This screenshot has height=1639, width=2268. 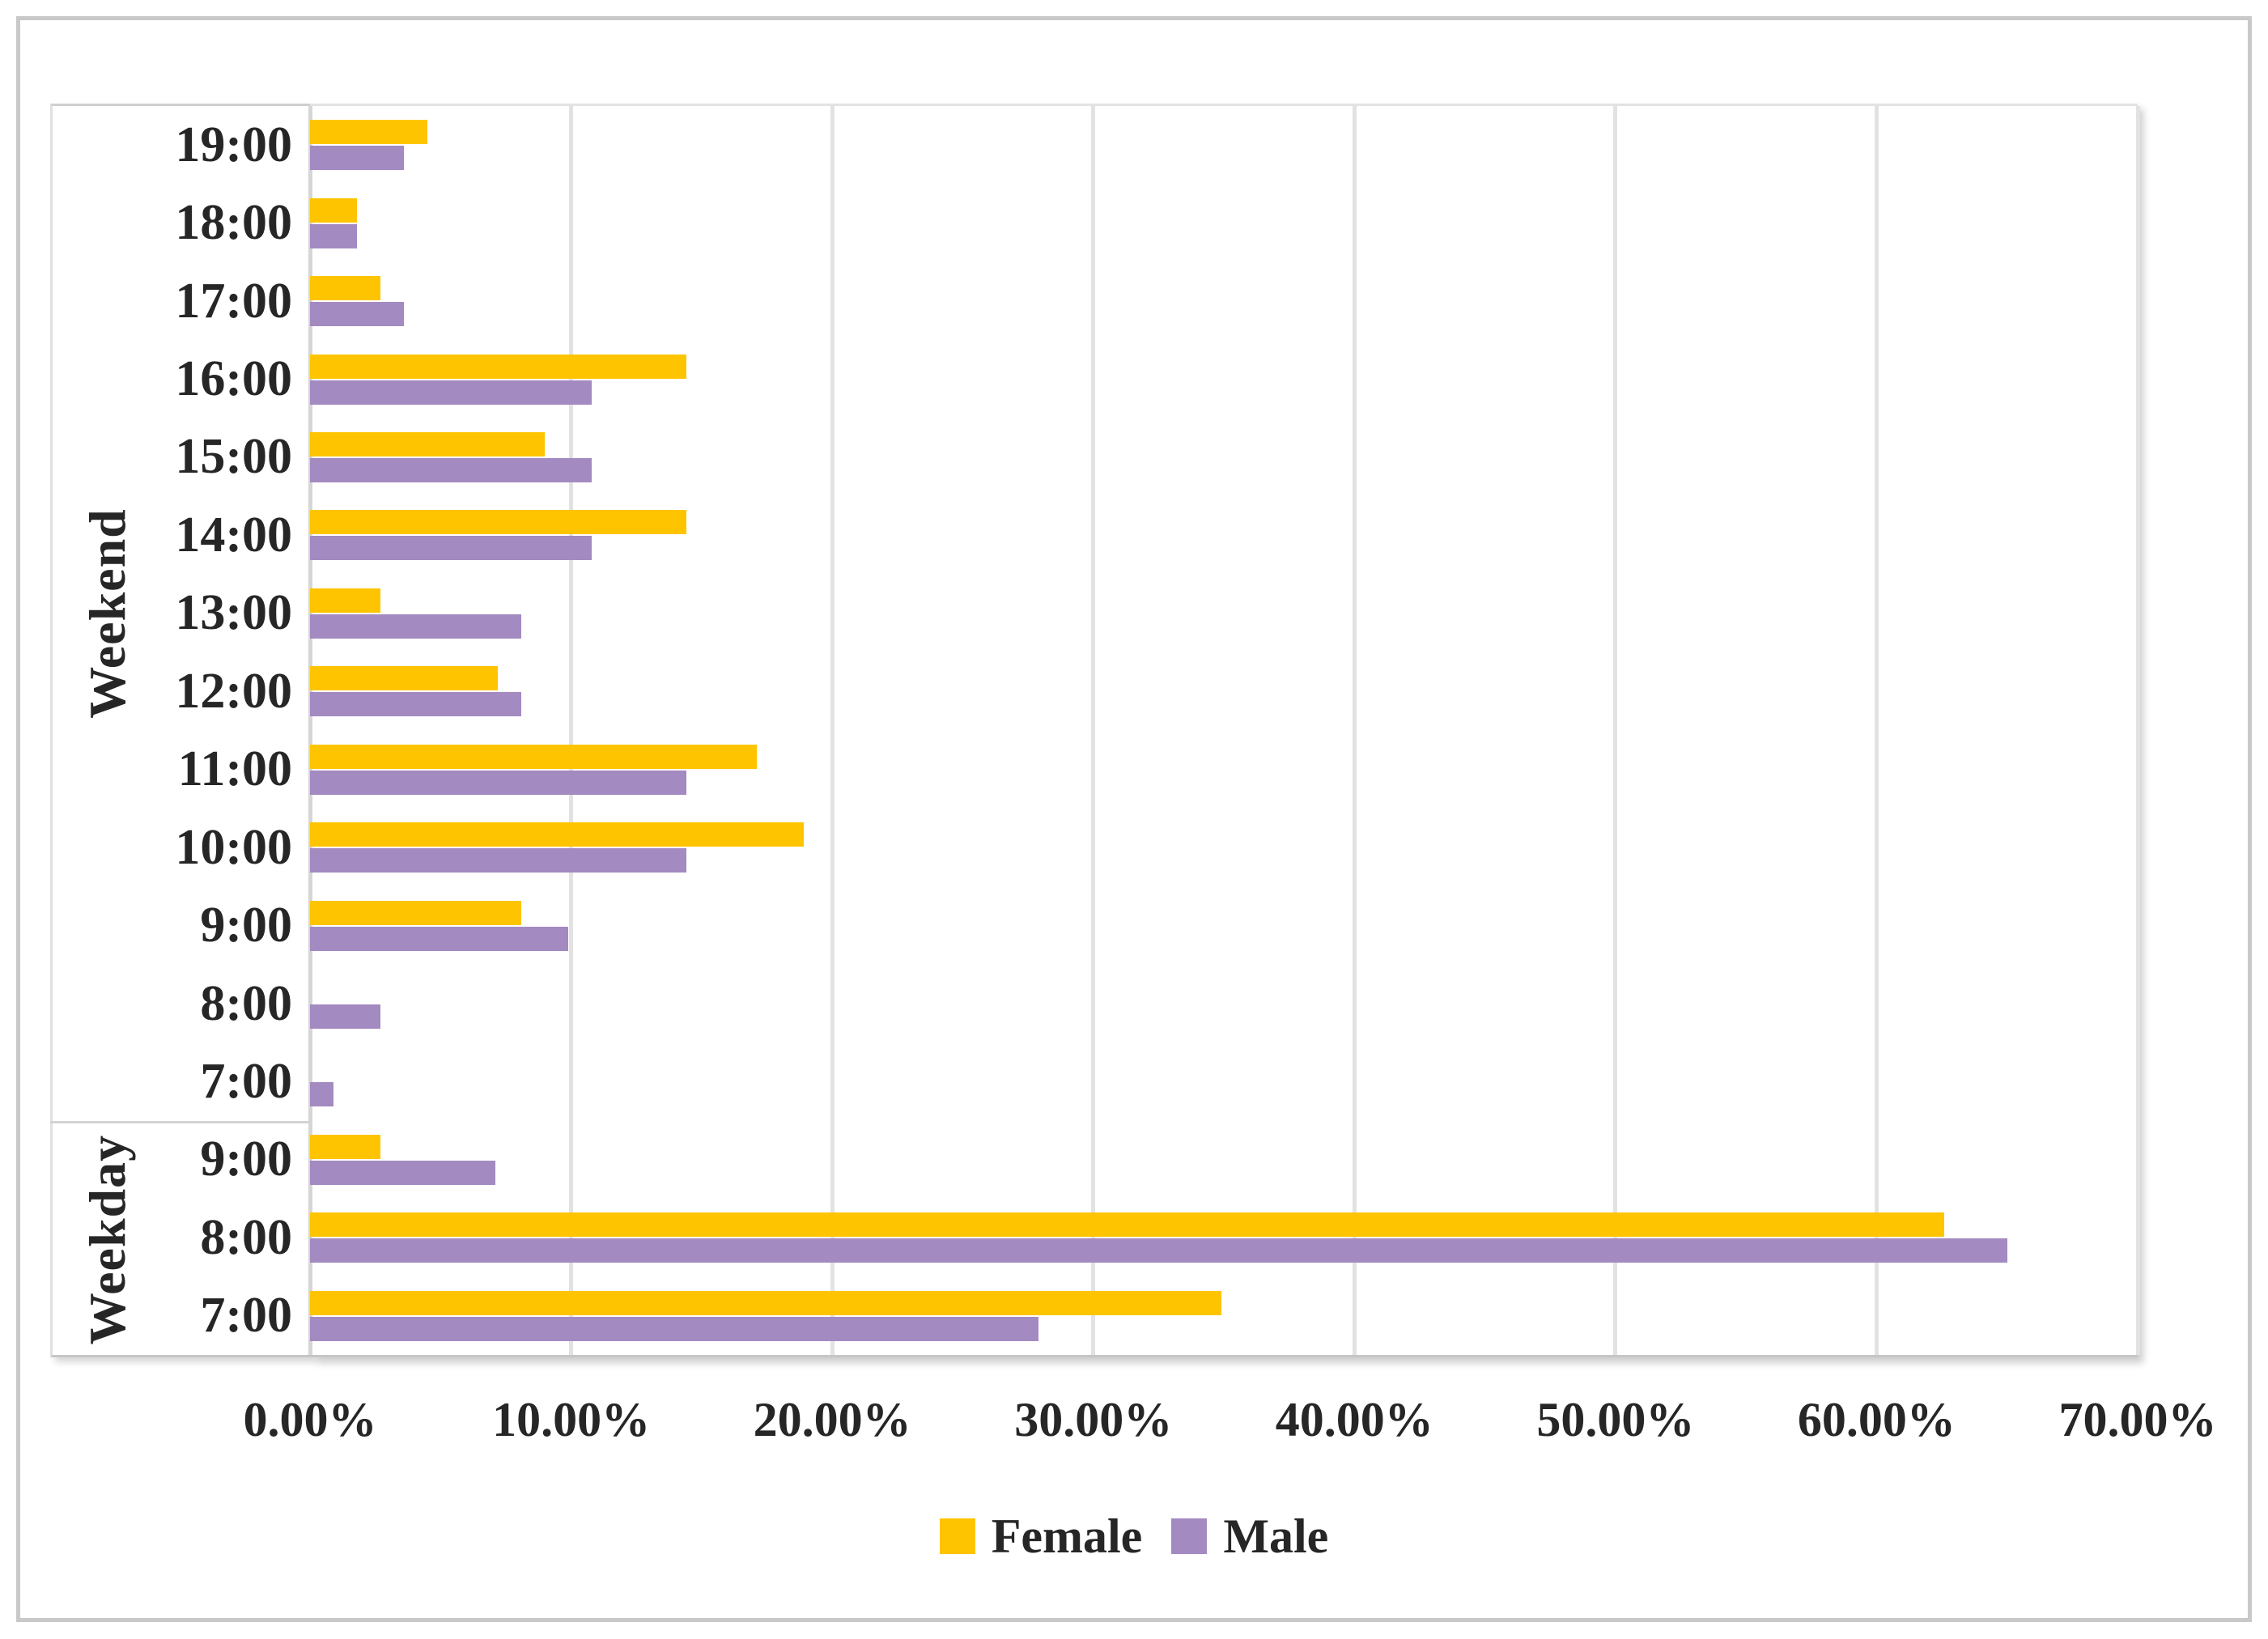 What do you see at coordinates (957, 1536) in the screenshot?
I see `legend-swatch-female-icon` at bounding box center [957, 1536].